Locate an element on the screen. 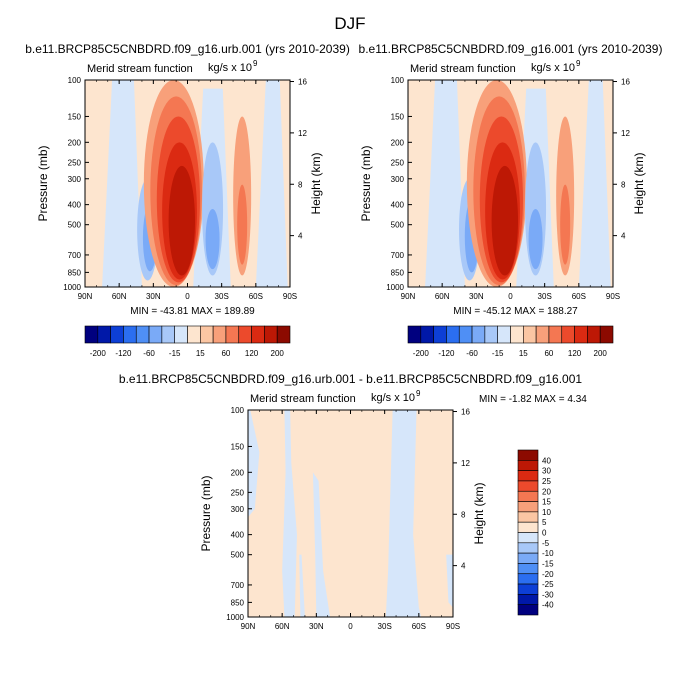  colorbar-top-right: -200 -120 -60 -15 15 60 120 200 is located at coordinates (510, 341).